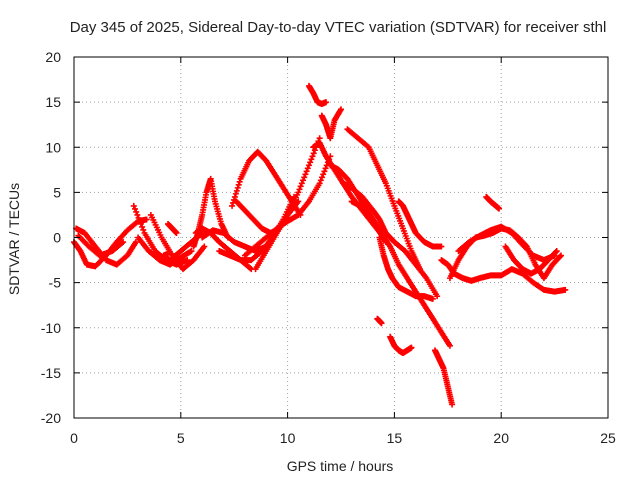  What do you see at coordinates (57, 192) in the screenshot?
I see `y-tick-label: 5` at bounding box center [57, 192].